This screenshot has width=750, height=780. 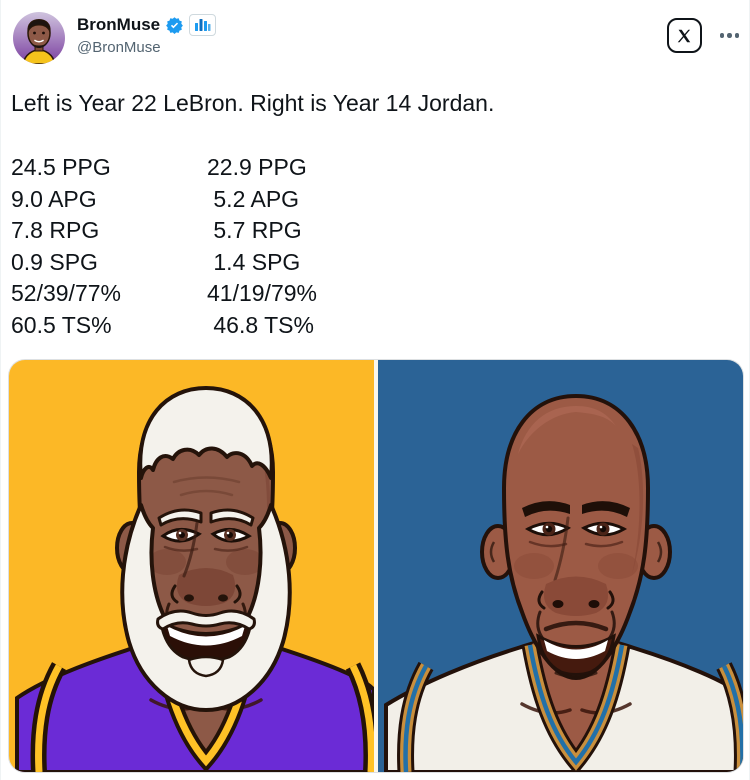 I want to click on jordan-stat: 1.4 SPG, so click(x=254, y=261).